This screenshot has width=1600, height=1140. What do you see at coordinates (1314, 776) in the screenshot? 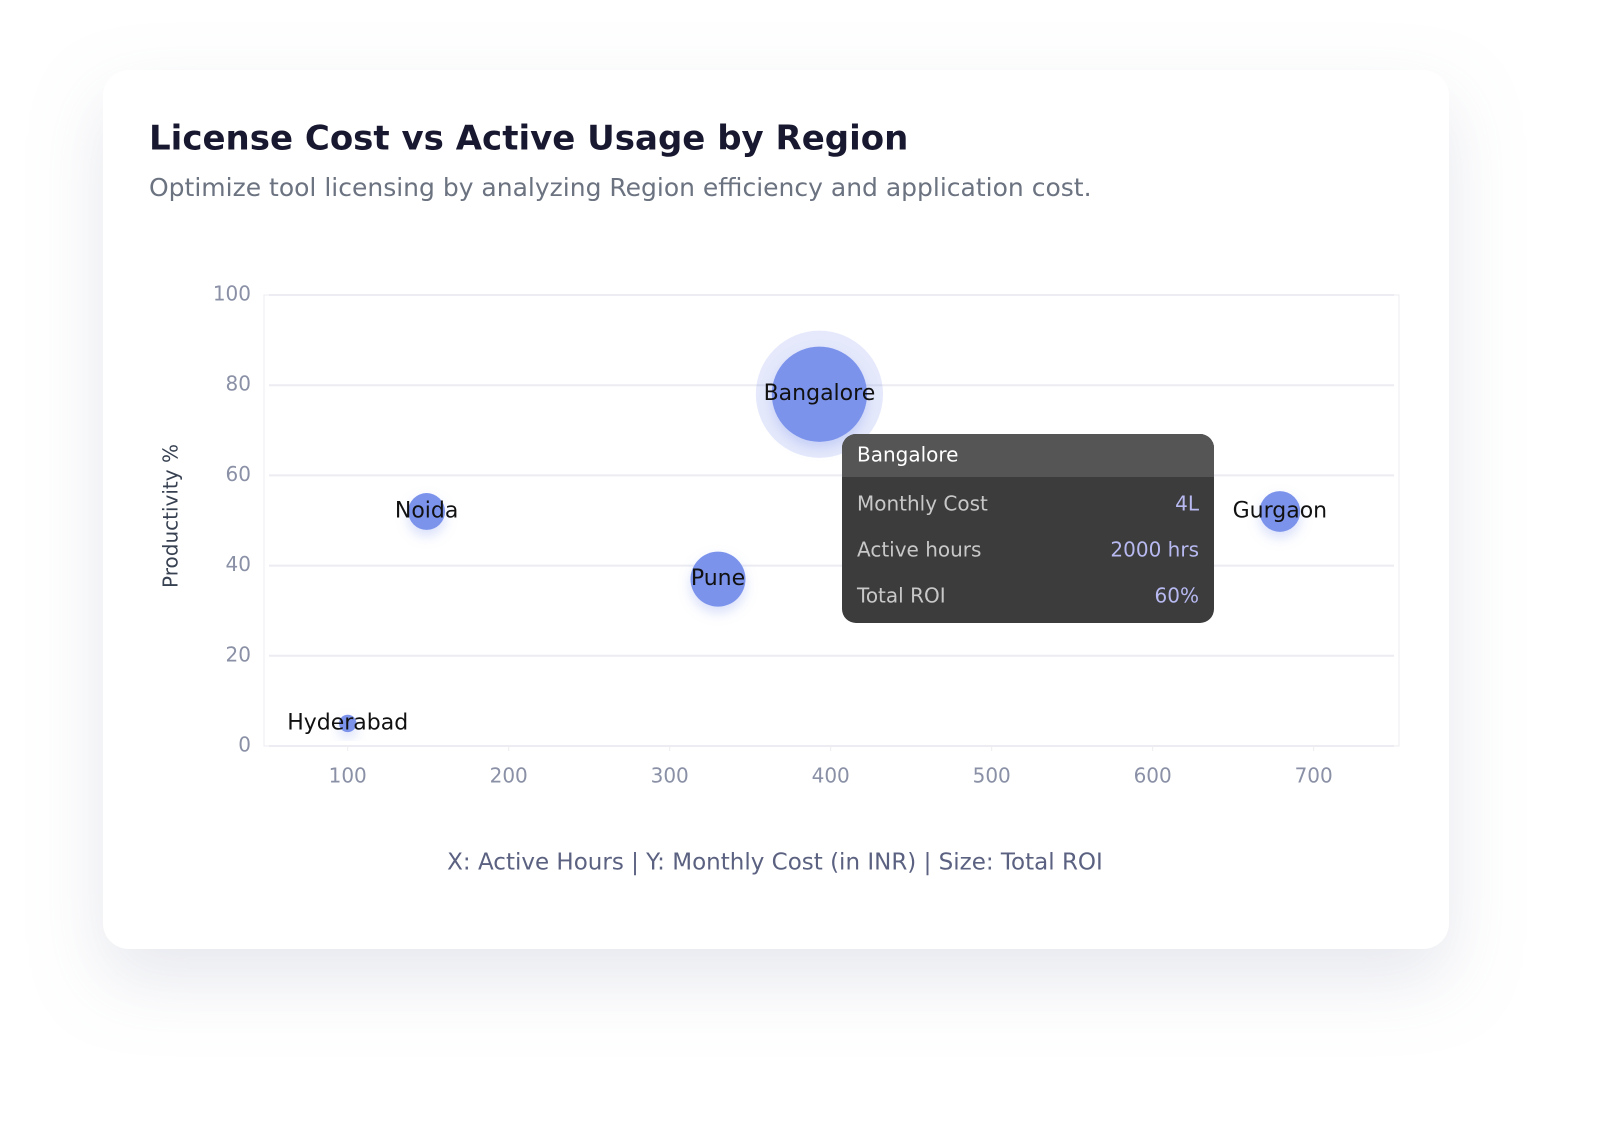
I see `x-tick-label: 700` at bounding box center [1314, 776].